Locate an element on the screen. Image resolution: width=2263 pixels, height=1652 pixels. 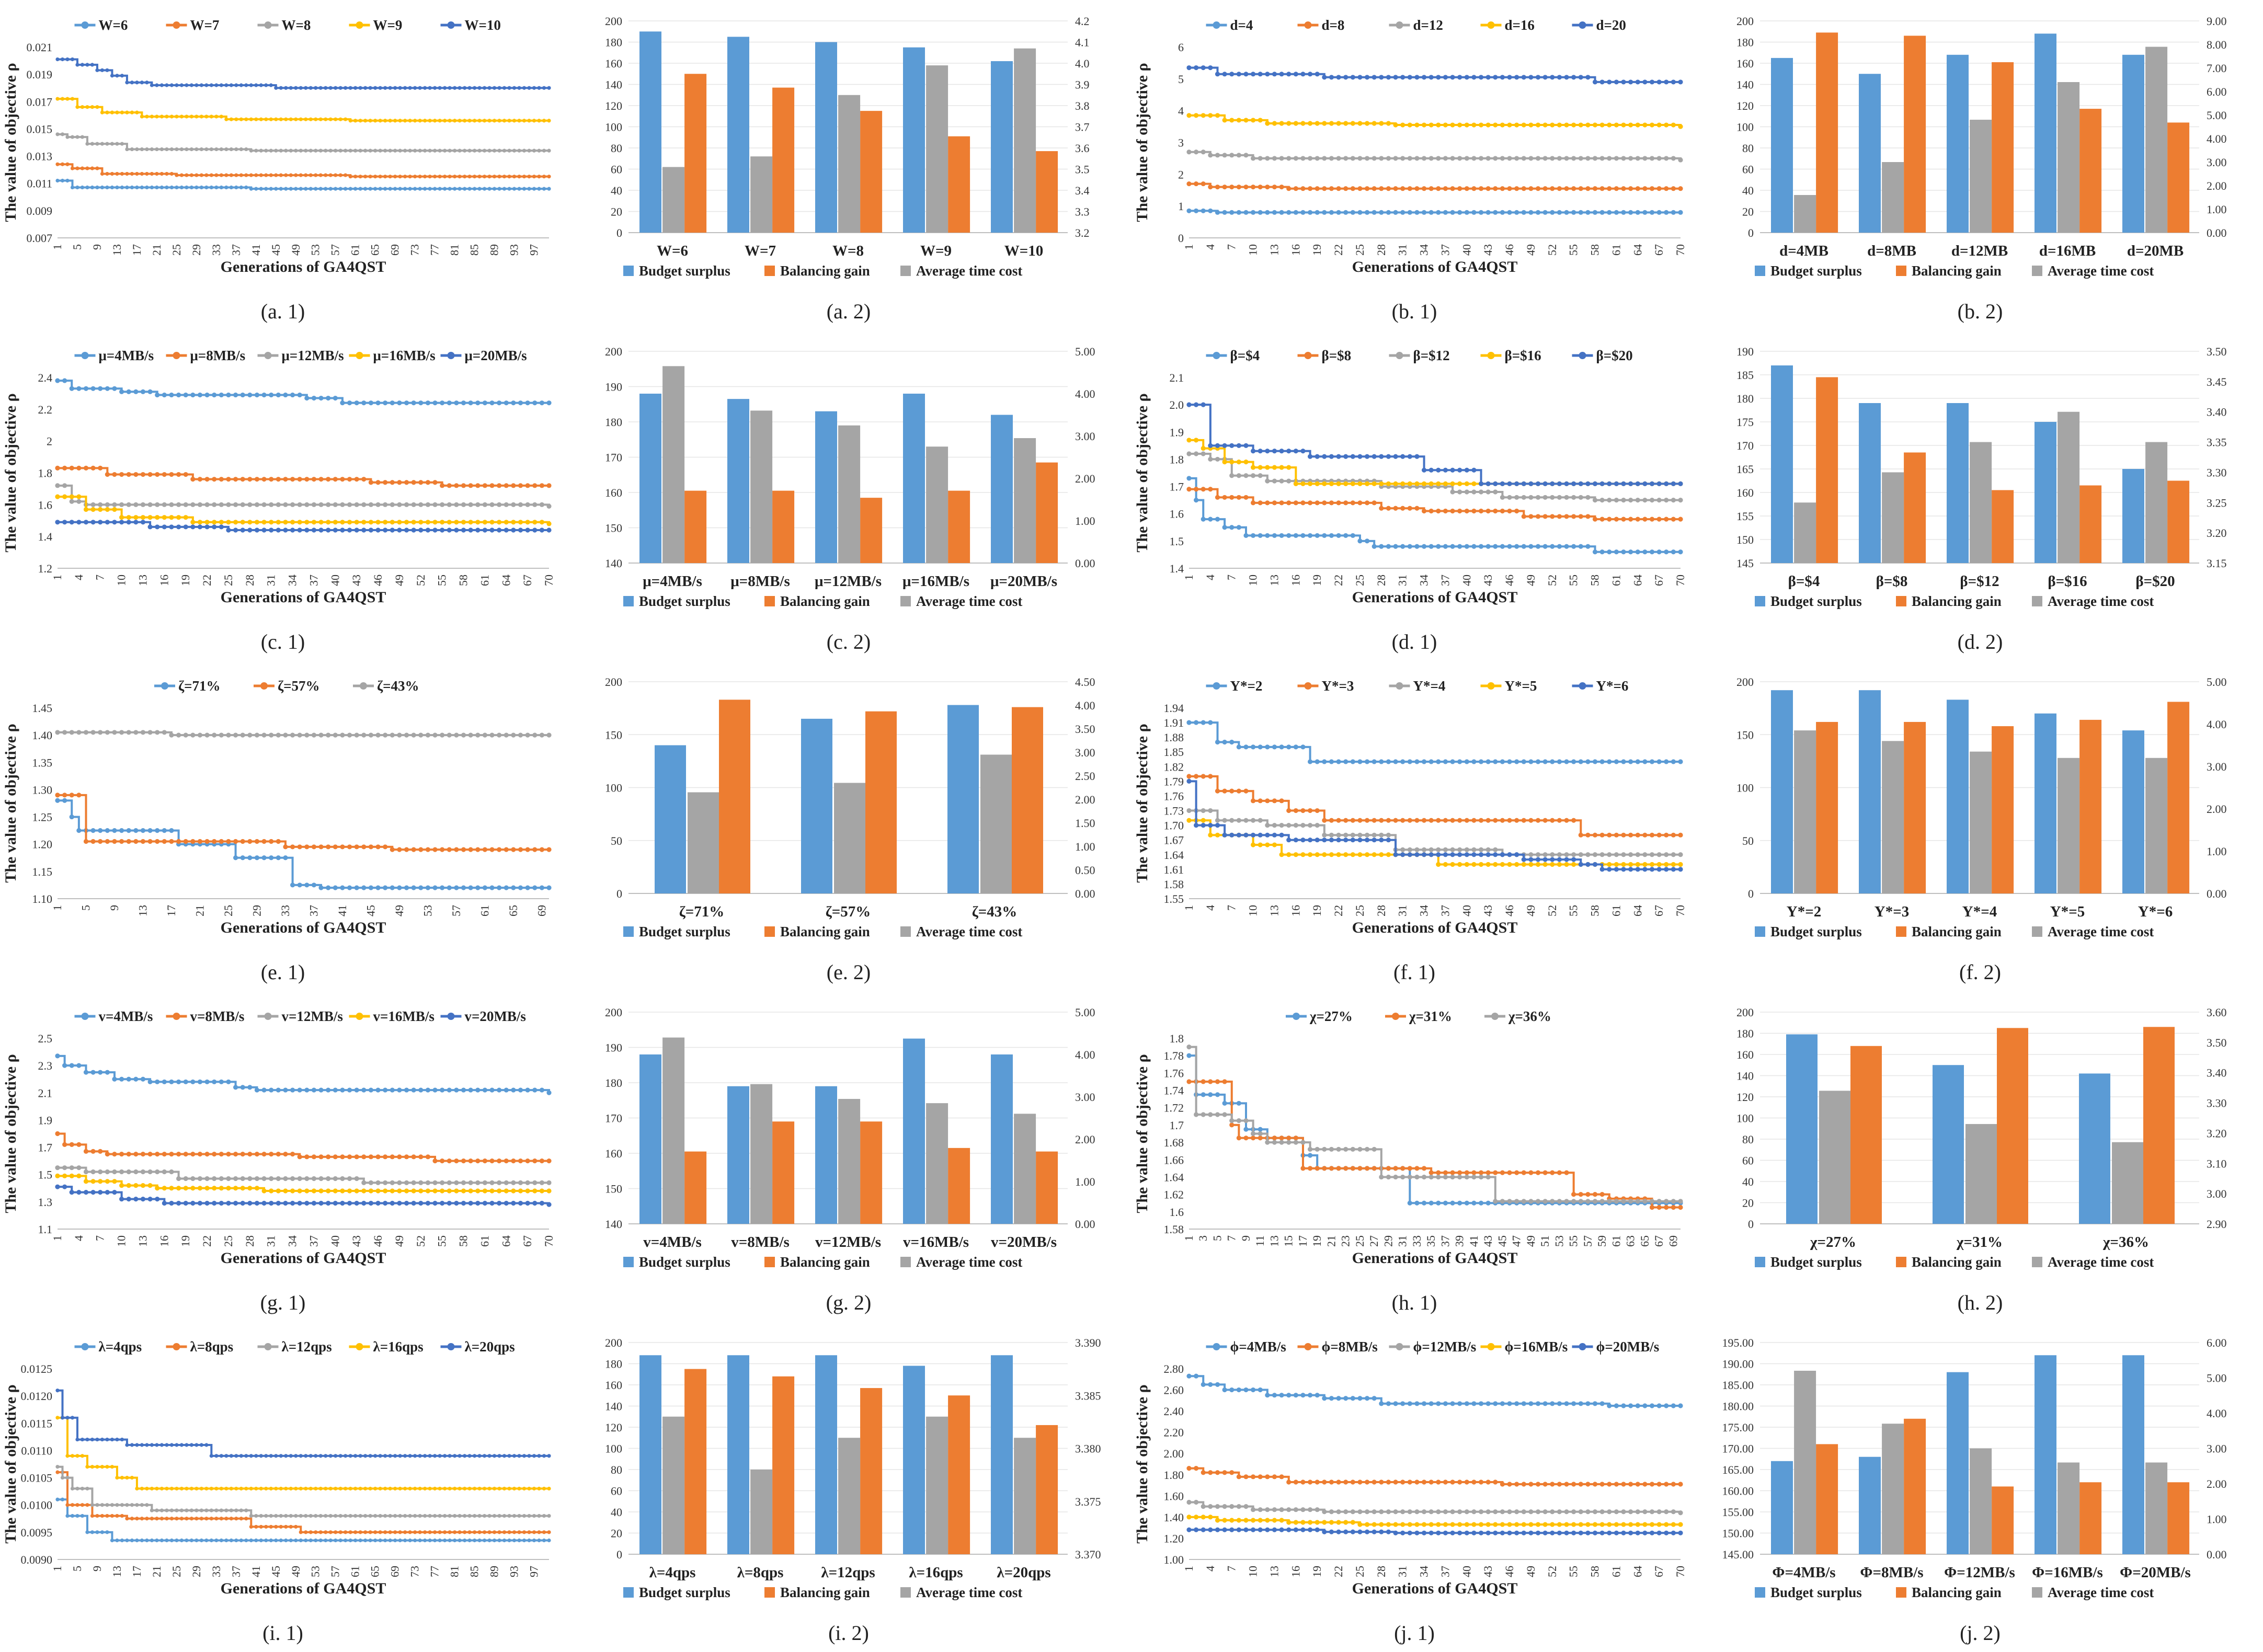
y2-tick-label: 3.380 is located at coordinates (1088, 1448).